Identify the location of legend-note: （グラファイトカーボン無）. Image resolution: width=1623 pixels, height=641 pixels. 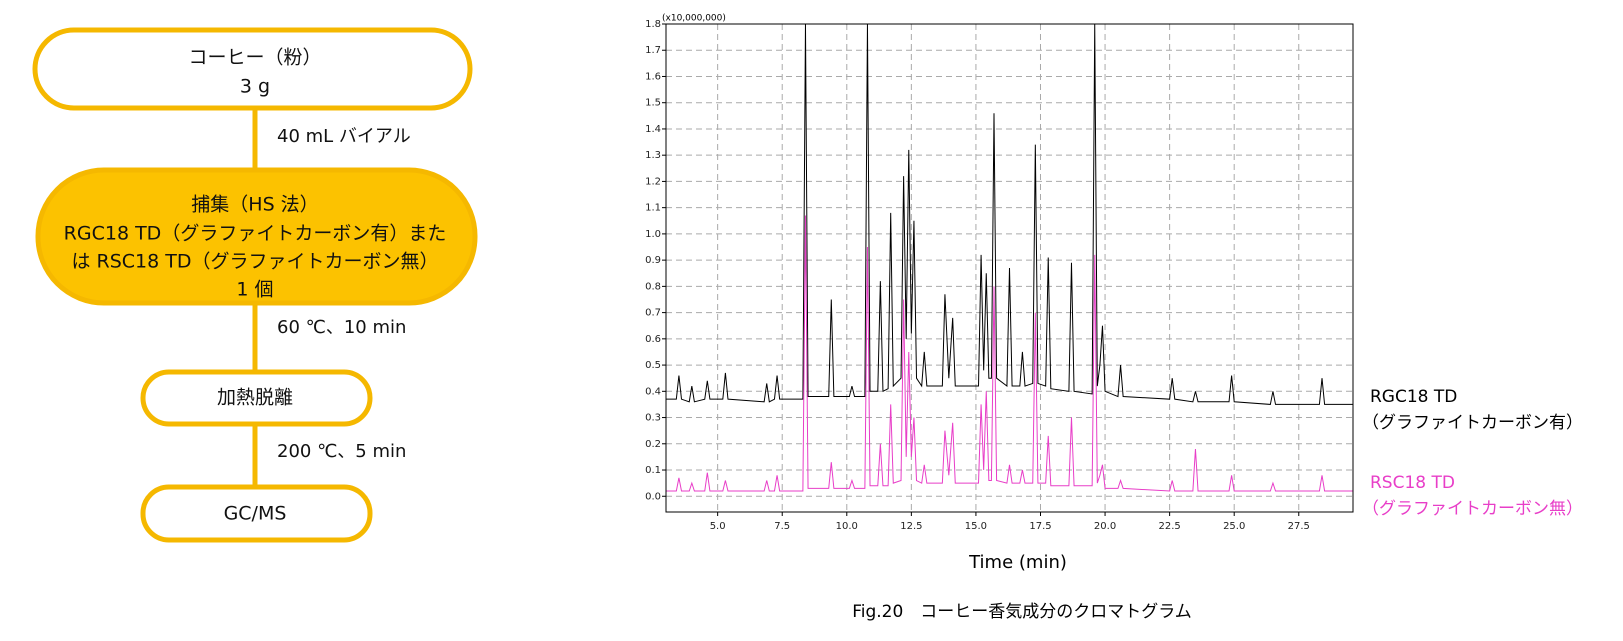
(1472, 509).